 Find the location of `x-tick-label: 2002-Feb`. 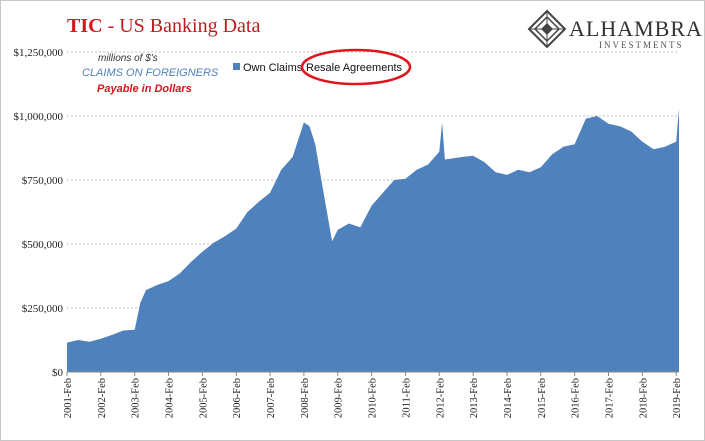

x-tick-label: 2002-Feb is located at coordinates (102, 398).